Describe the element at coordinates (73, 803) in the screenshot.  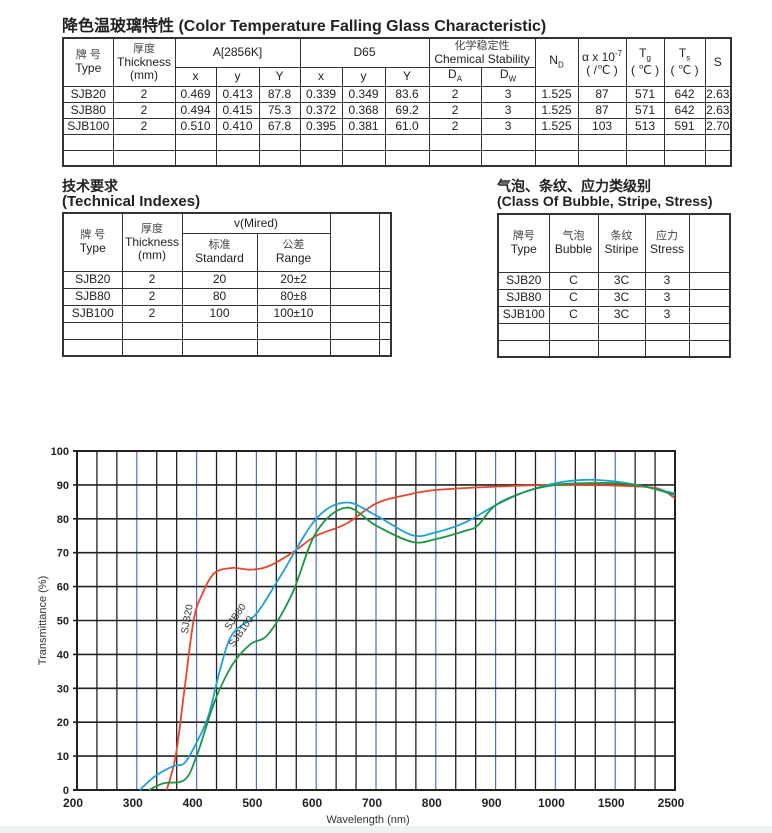
I see `x-tick-label: 200` at that location.